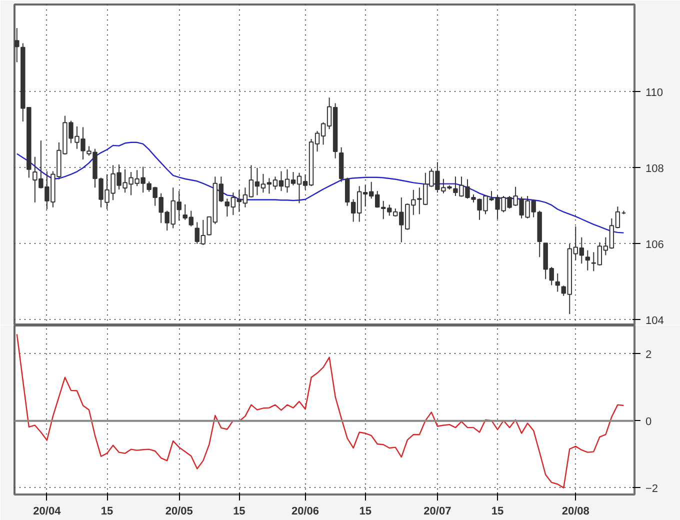 This screenshot has width=680, height=520. Describe the element at coordinates (576, 512) in the screenshot. I see `x-tick-label: 20/08` at that location.